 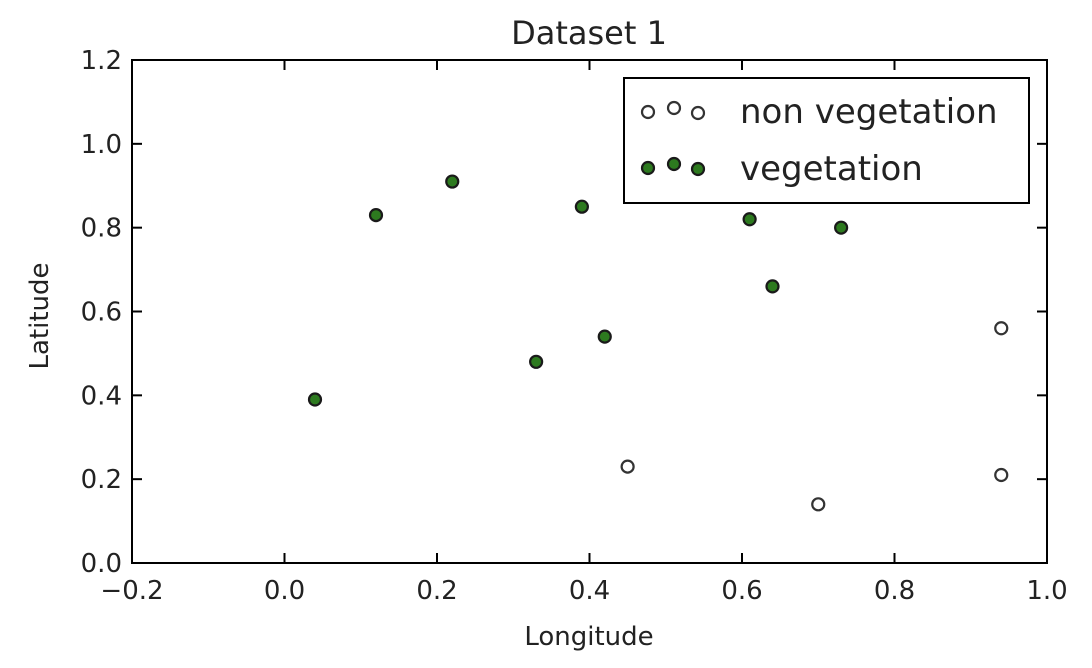 I want to click on y-tick-label: 1.0, so click(x=101, y=145).